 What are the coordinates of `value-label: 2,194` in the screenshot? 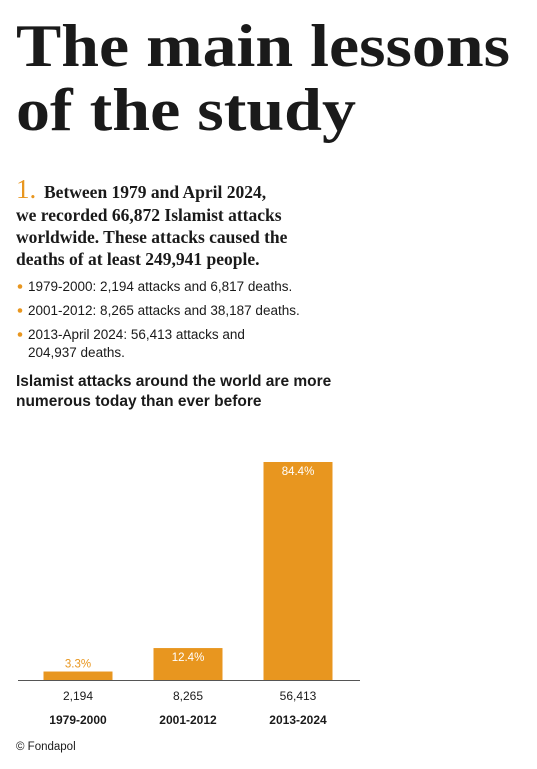 It's located at (78, 696).